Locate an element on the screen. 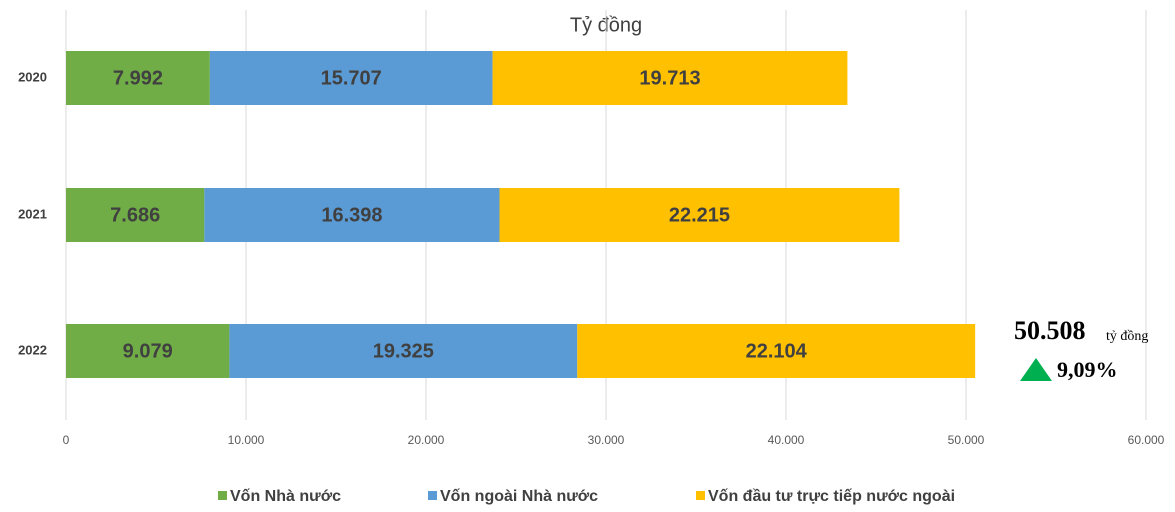 Image resolution: width=1175 pixels, height=512 pixels. x-tick-label: 50.000 is located at coordinates (966, 440).